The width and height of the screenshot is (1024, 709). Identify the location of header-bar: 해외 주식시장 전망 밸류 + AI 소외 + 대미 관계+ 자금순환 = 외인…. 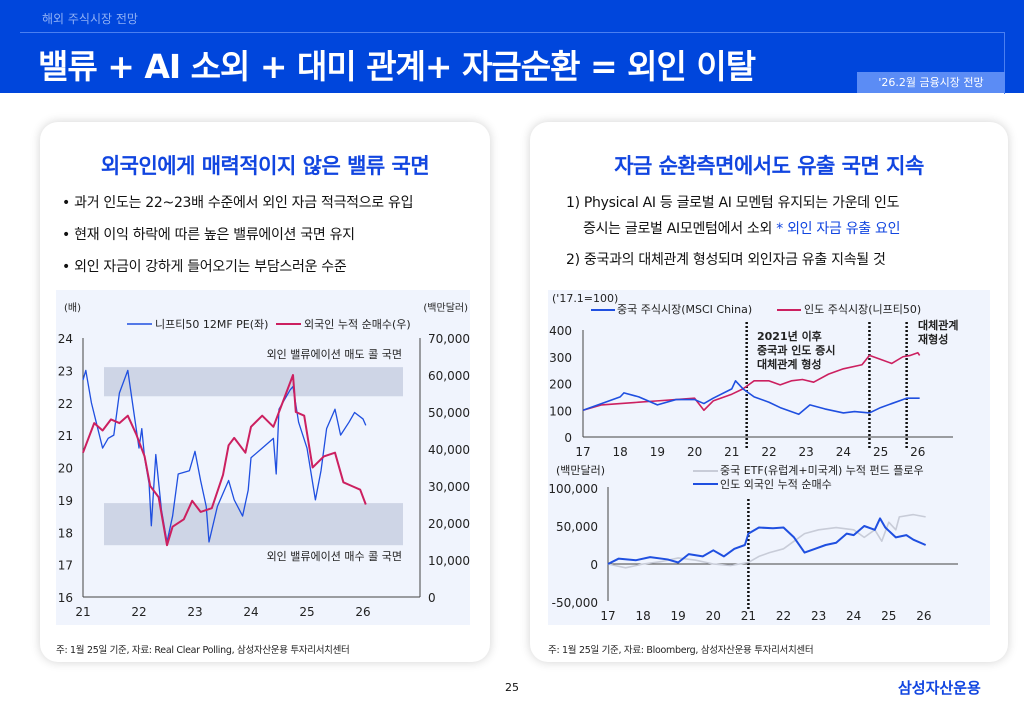
(512, 47).